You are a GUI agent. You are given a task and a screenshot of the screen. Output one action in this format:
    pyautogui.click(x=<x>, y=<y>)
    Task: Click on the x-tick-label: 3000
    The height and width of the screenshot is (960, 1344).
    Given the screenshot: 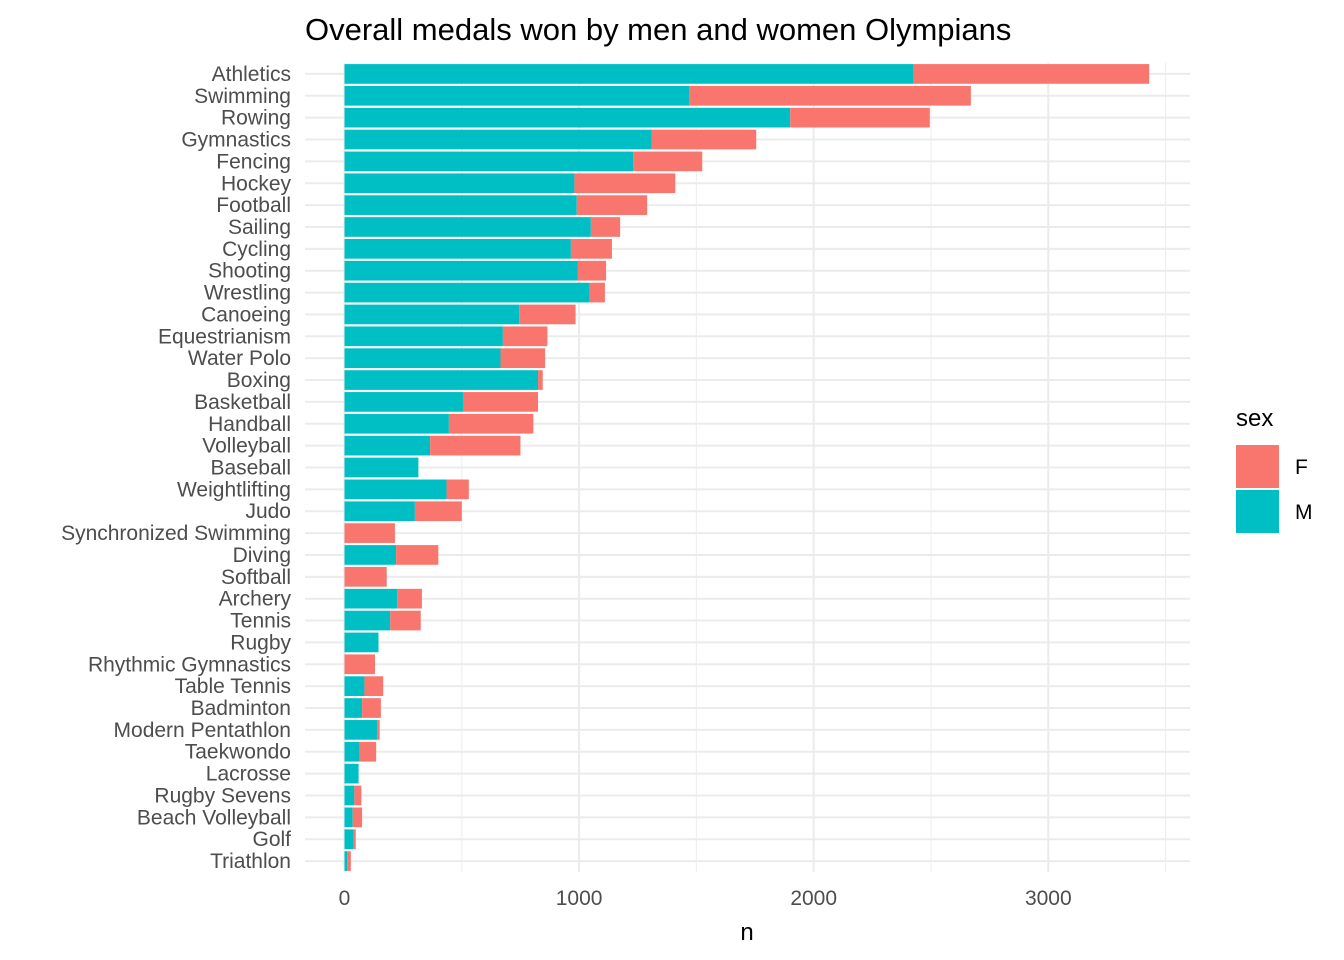 What is the action you would take?
    pyautogui.click(x=1048, y=898)
    